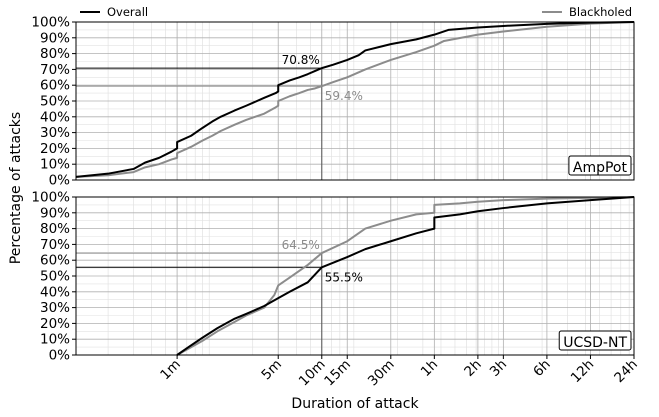  Describe the element at coordinates (344, 277) in the screenshot. I see `value-annotation: 55.5%` at that location.